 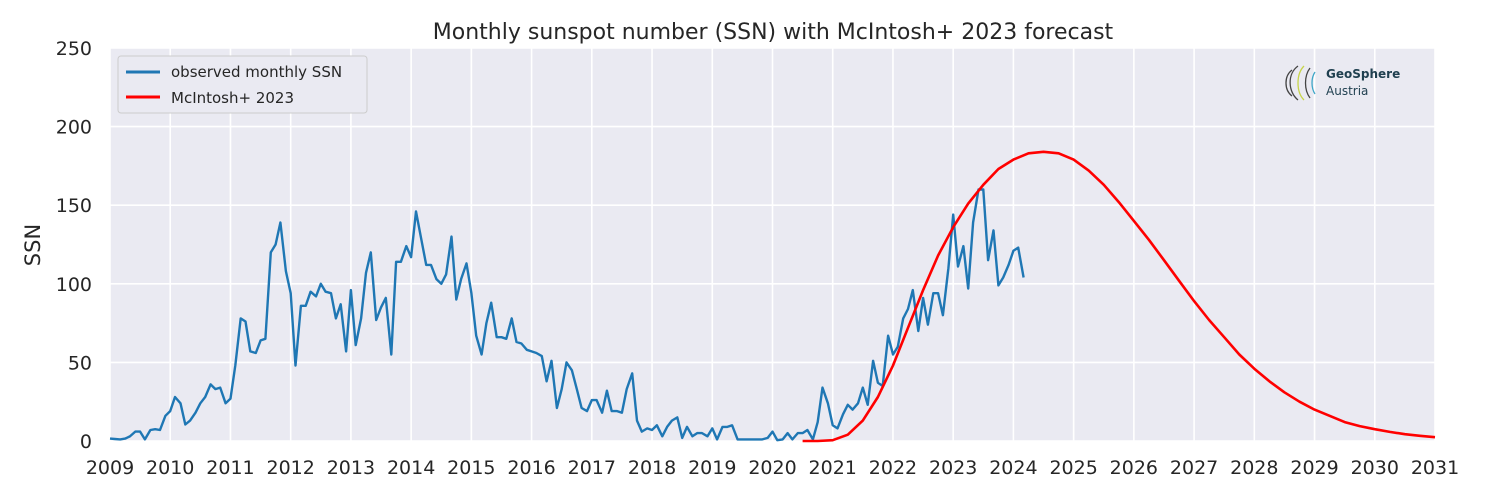 What do you see at coordinates (833, 468) in the screenshot?
I see `x-tick-label: 2021` at bounding box center [833, 468].